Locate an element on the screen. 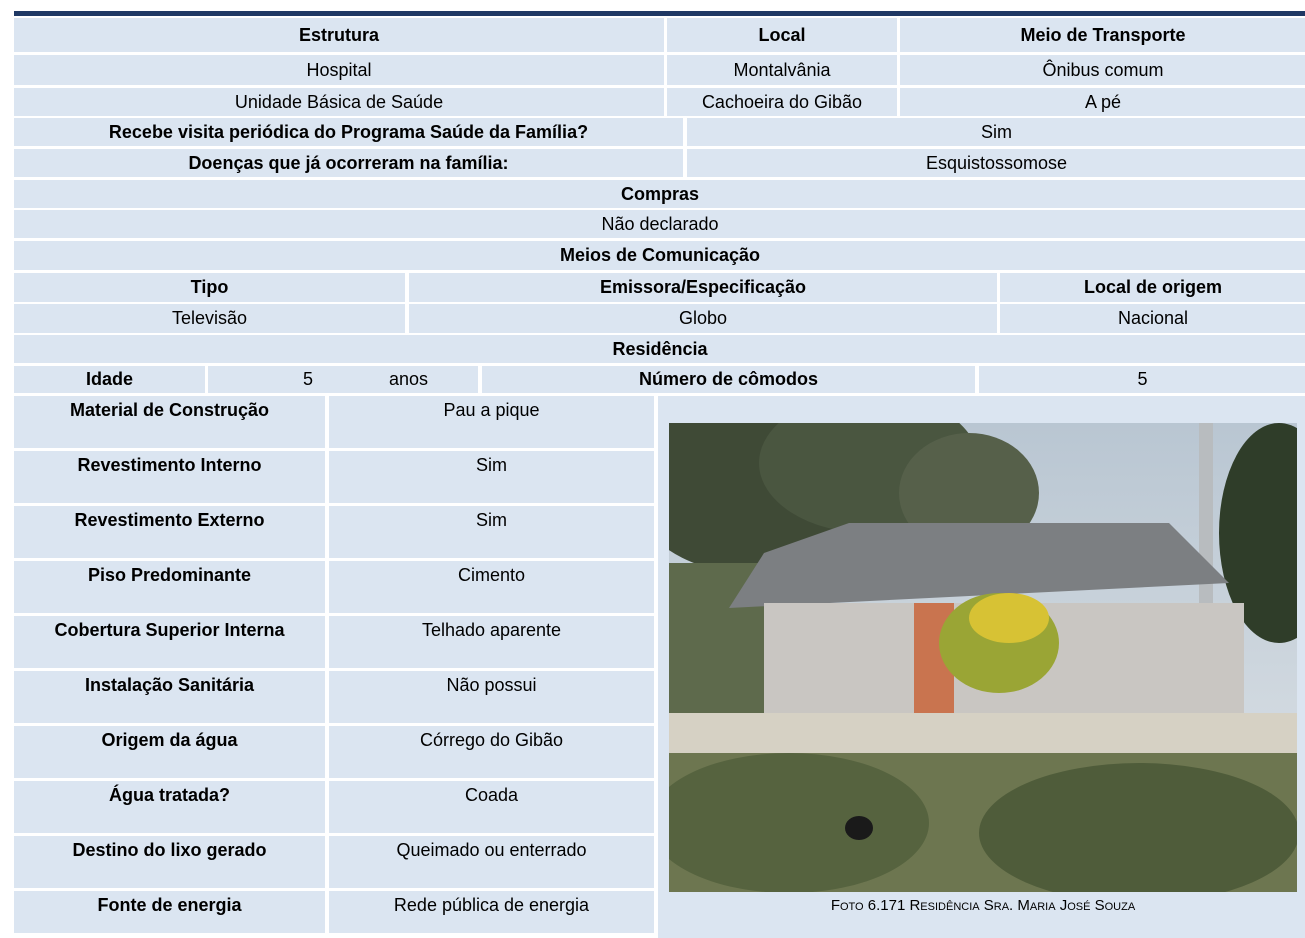 This screenshot has width=1305, height=938. value-cell: Não possui is located at coordinates (491, 697).